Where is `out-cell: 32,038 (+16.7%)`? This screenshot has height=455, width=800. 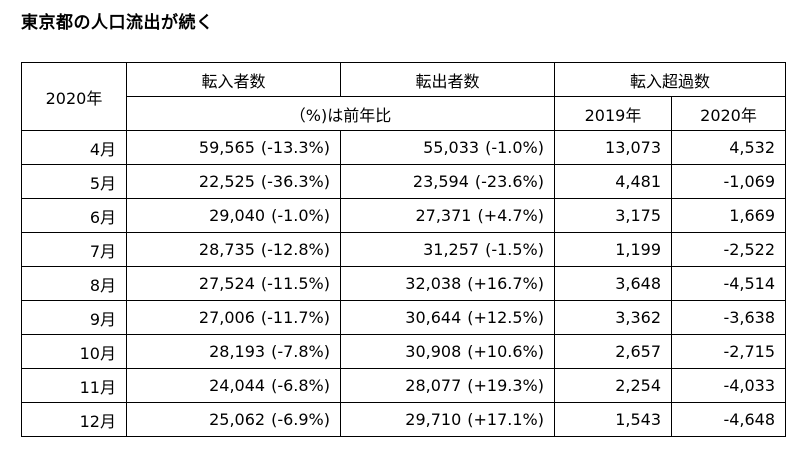
out-cell: 32,038 (+16.7%) is located at coordinates (447, 283).